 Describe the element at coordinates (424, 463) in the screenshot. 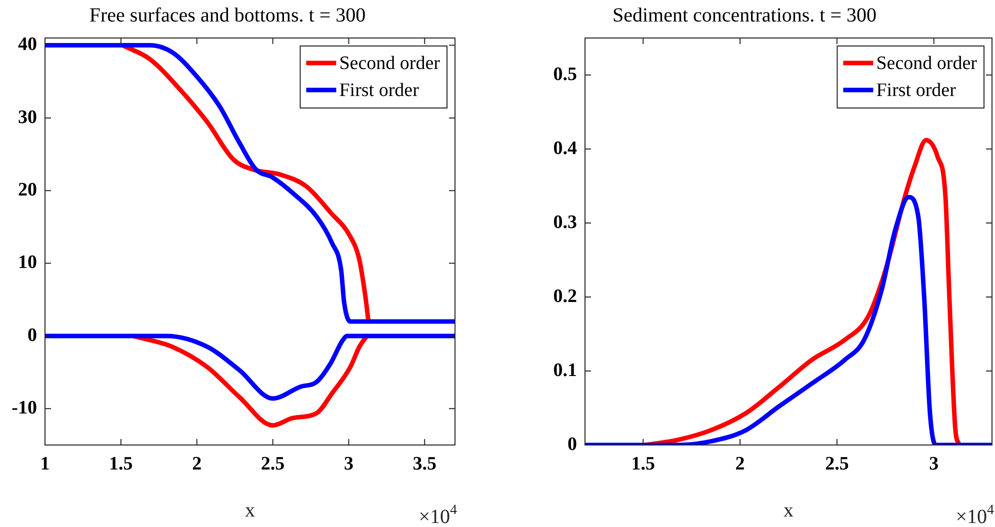

I see `x-tick-label: 3.5` at that location.